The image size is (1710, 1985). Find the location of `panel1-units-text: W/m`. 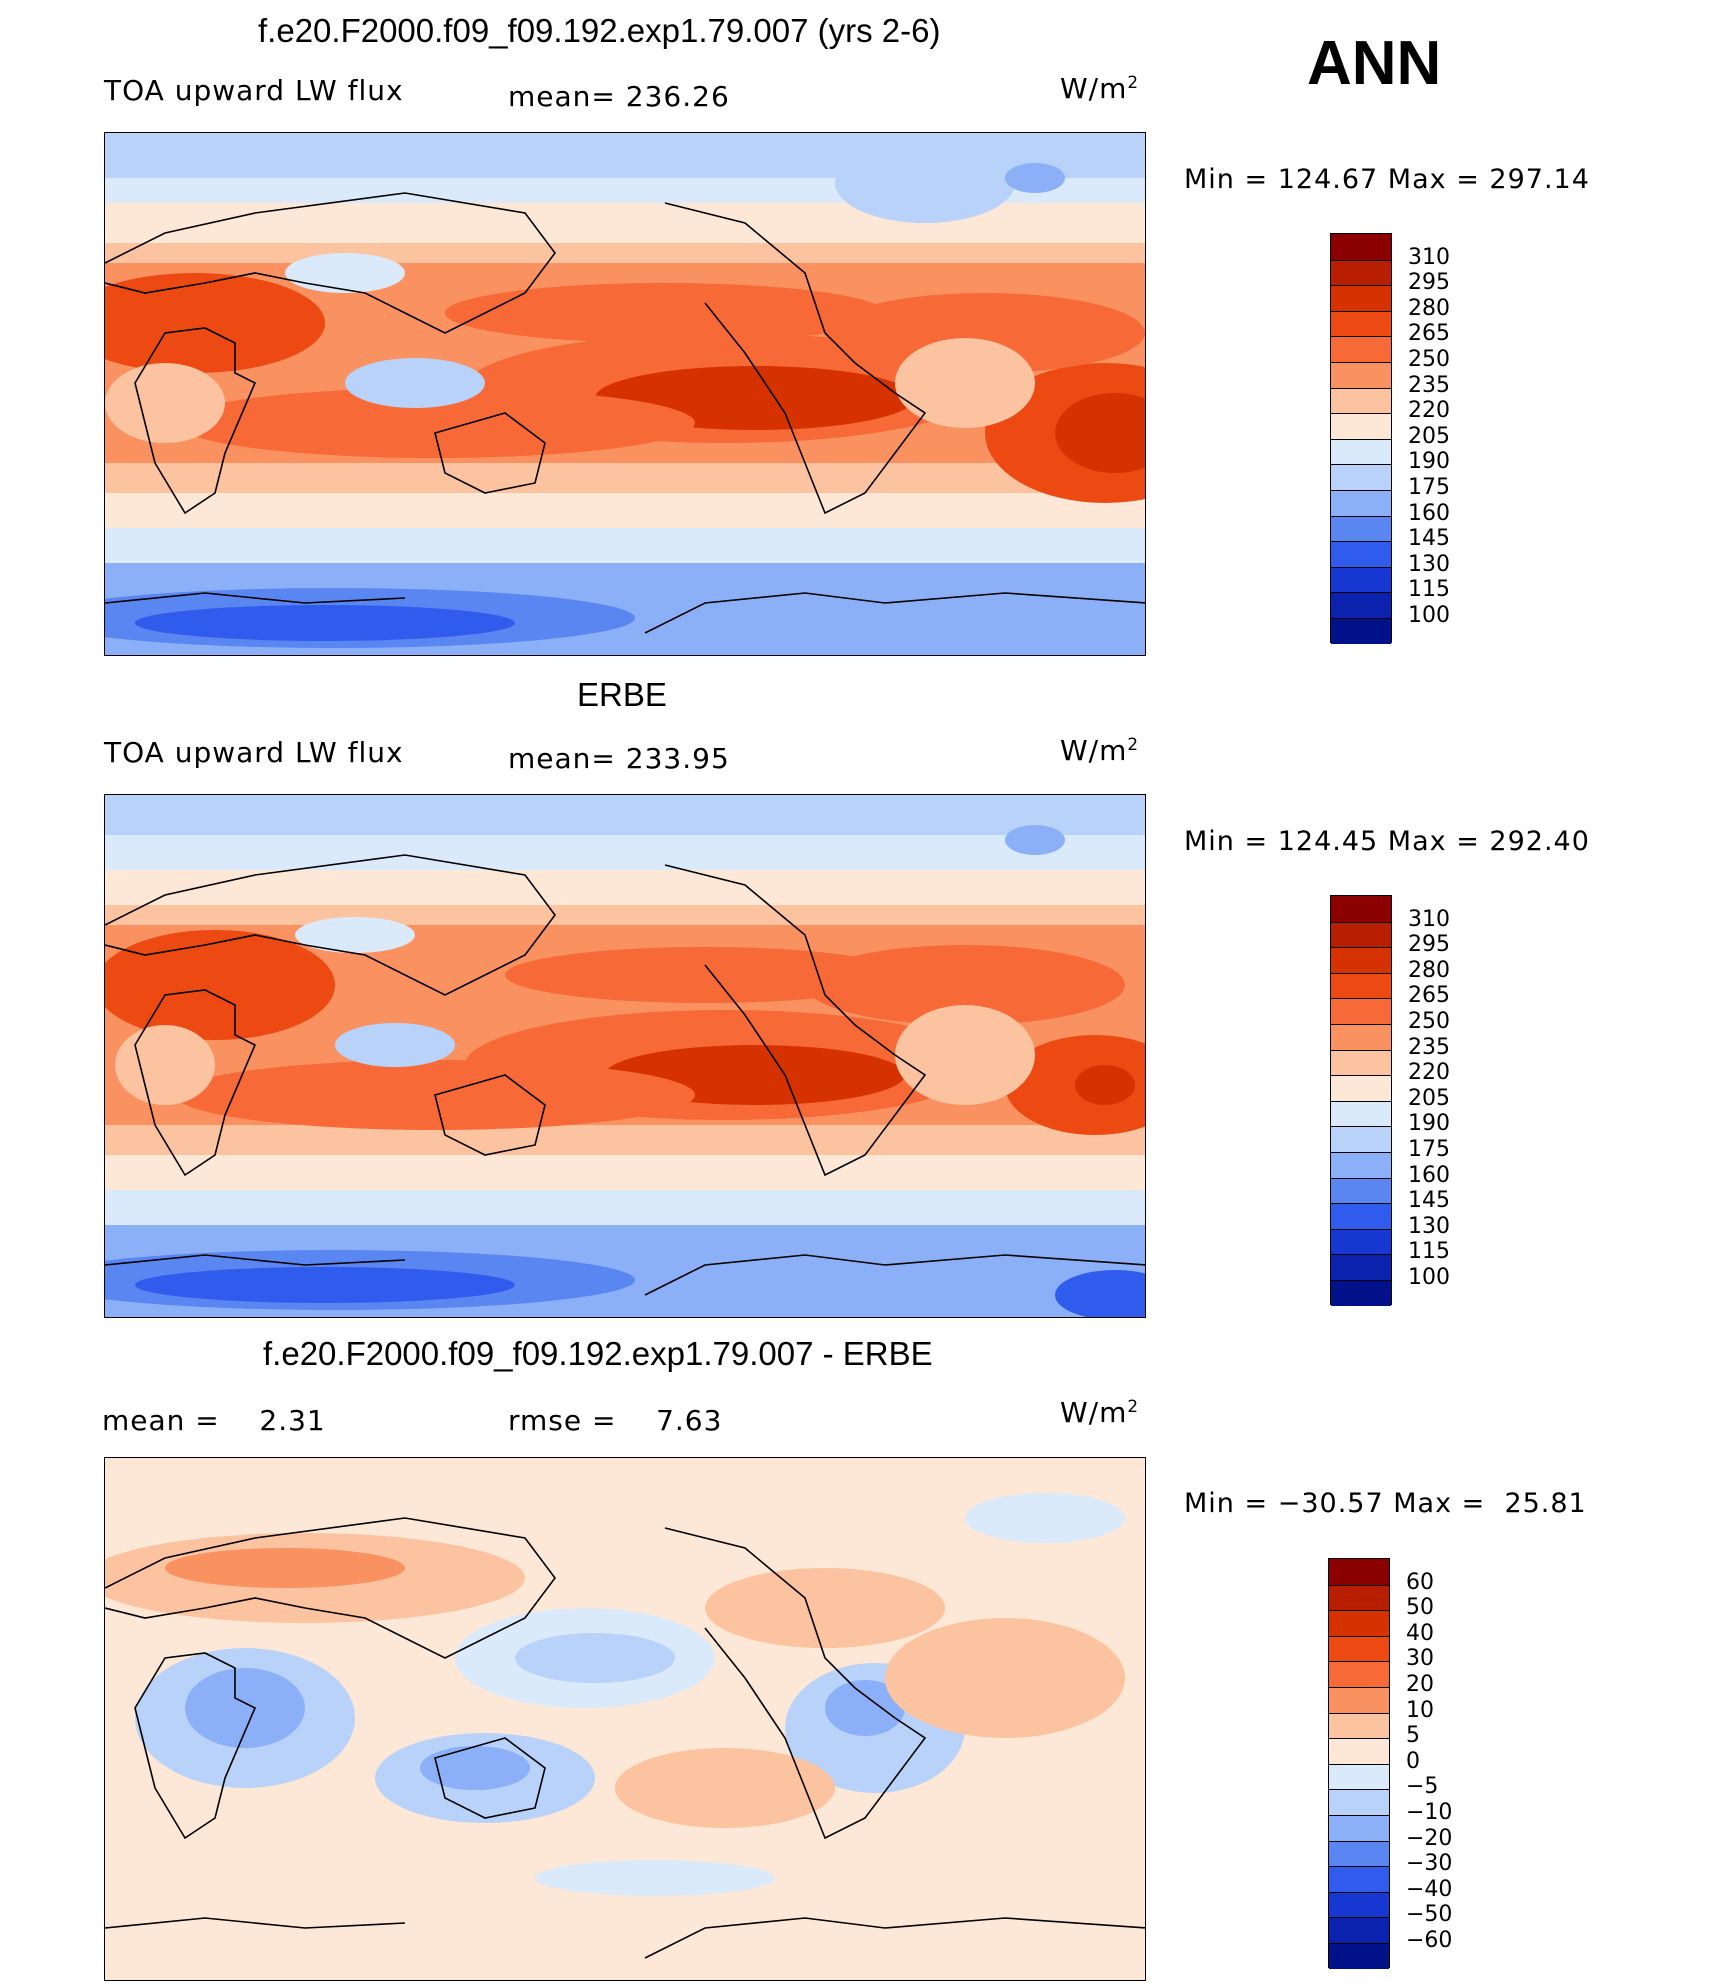

panel1-units-text: W/m is located at coordinates (1094, 88).